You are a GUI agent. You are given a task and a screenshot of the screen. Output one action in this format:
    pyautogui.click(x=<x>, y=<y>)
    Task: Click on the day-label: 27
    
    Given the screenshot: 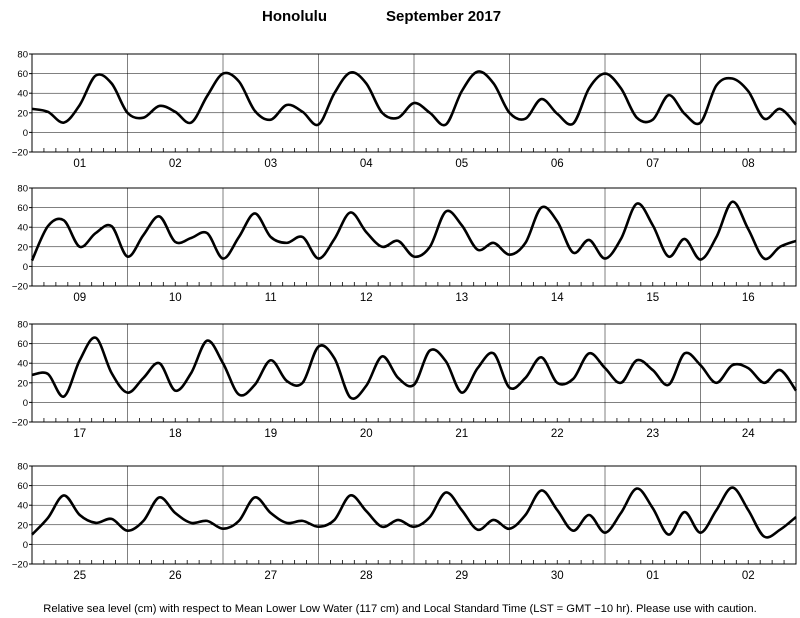 What is the action you would take?
    pyautogui.click(x=270, y=576)
    